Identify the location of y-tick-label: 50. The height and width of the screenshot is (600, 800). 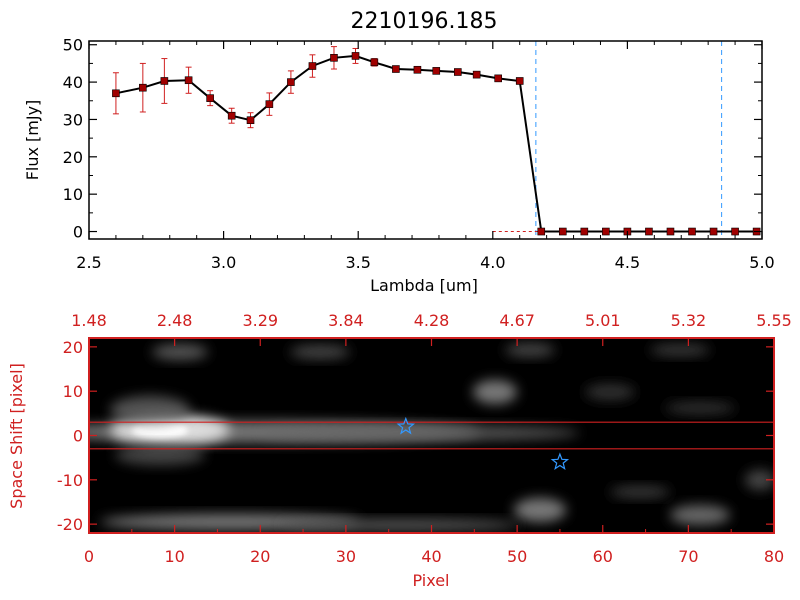
(73, 45).